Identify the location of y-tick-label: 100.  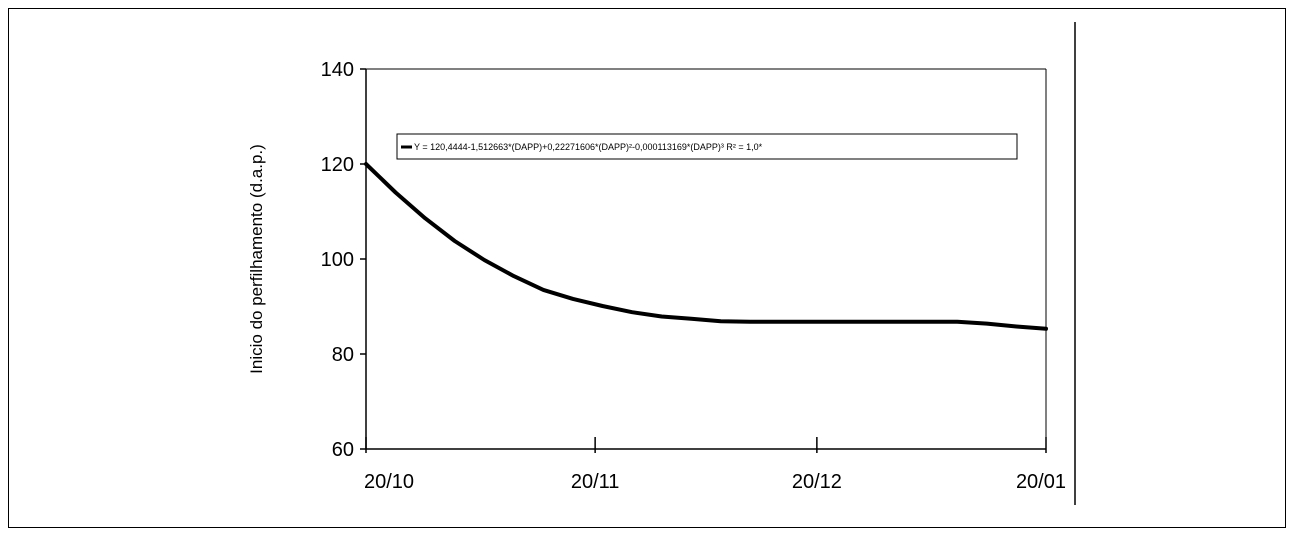
(337, 260).